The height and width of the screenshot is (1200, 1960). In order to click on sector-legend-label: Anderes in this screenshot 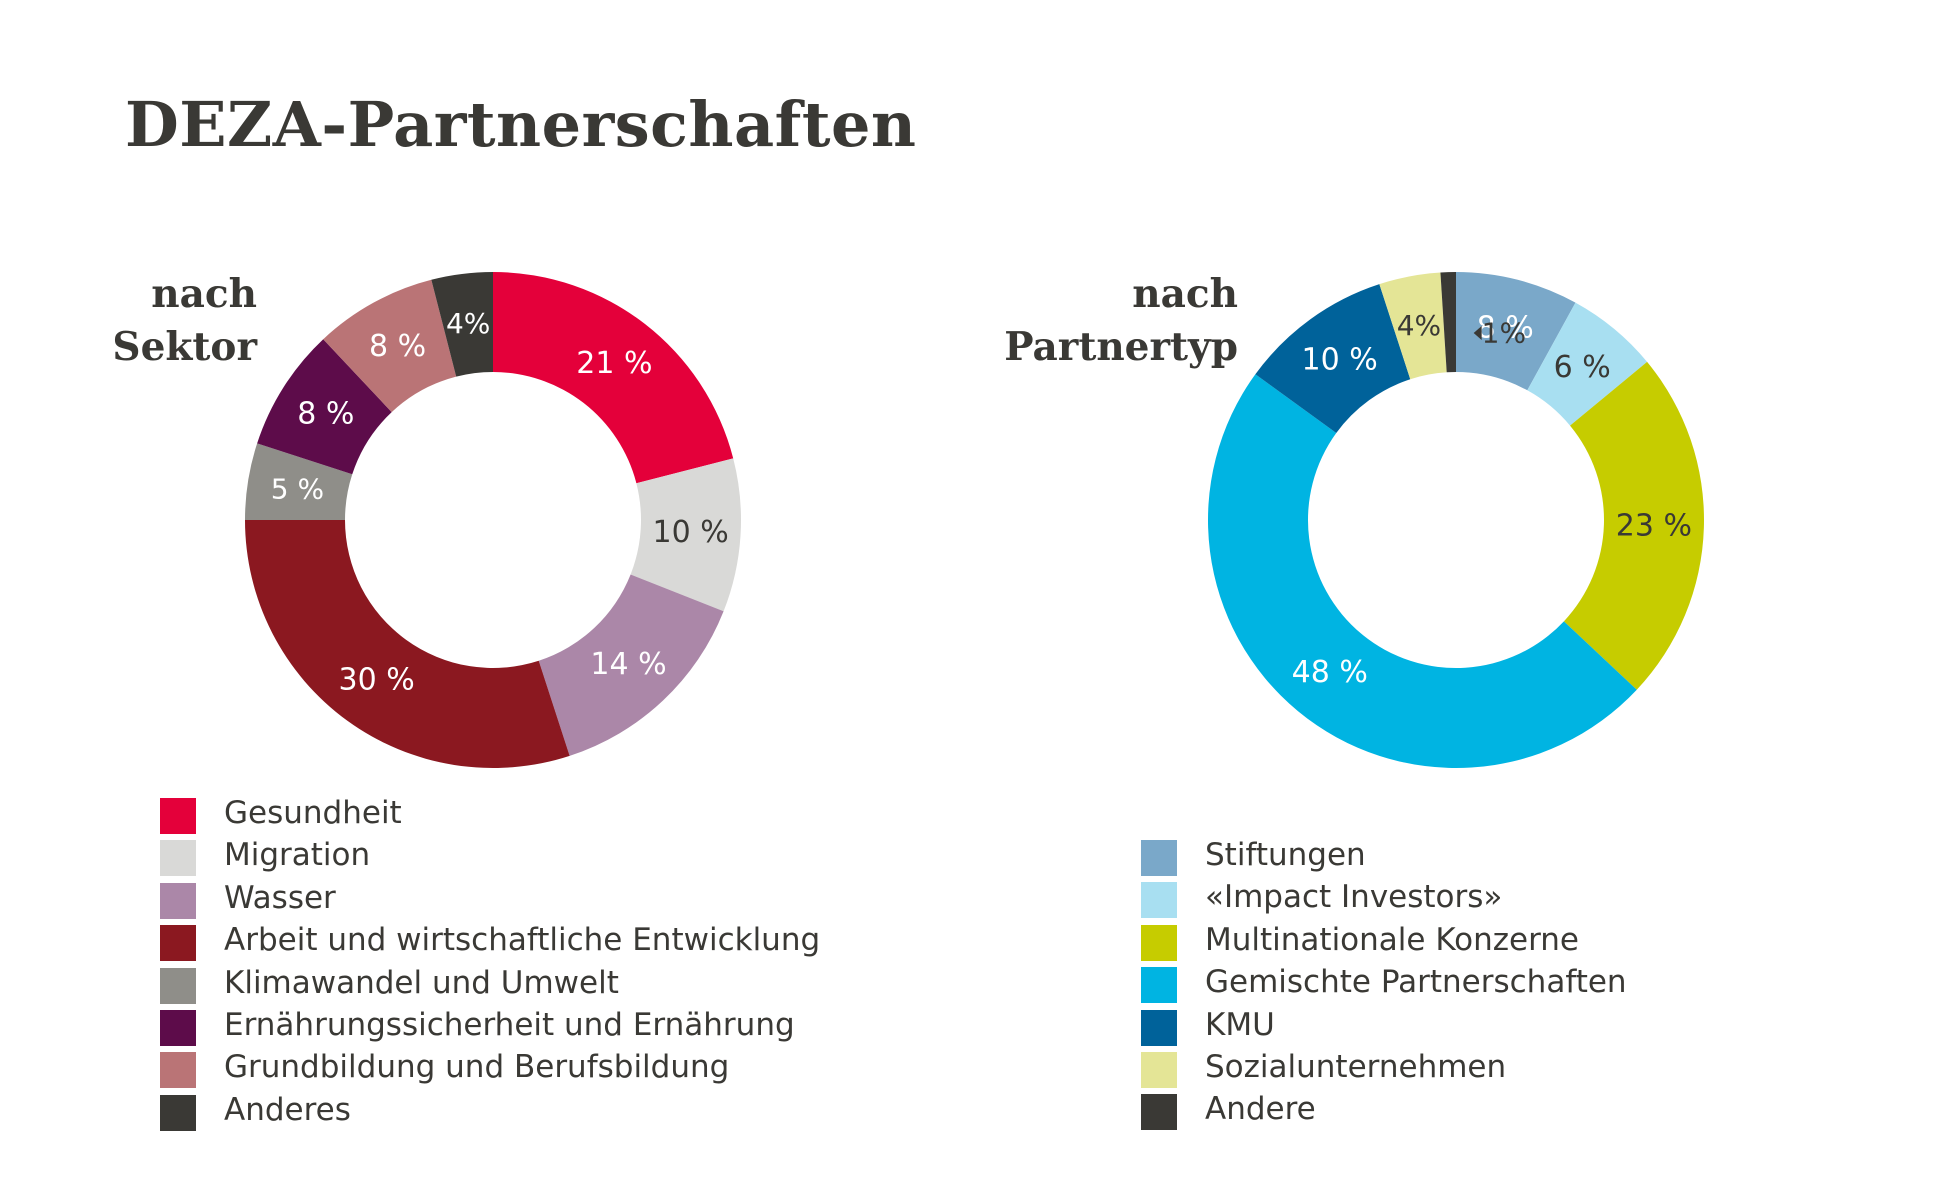, I will do `click(287, 1109)`.